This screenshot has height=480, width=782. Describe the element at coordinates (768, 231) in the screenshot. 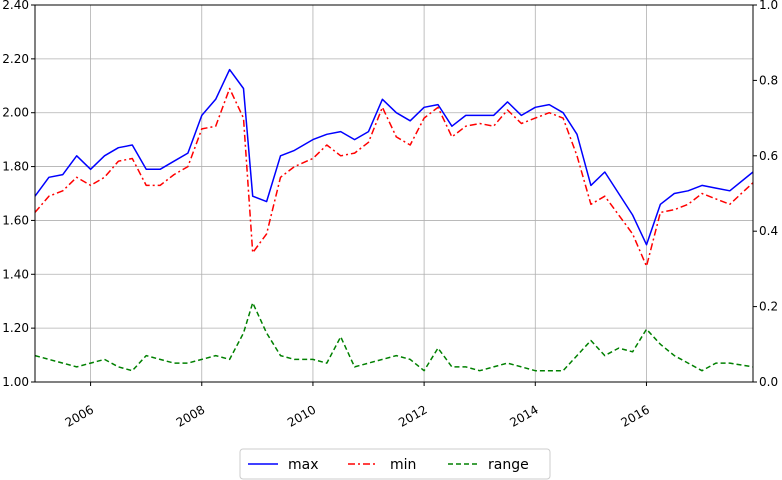

I see `y-right-tick-label: 0.4` at that location.